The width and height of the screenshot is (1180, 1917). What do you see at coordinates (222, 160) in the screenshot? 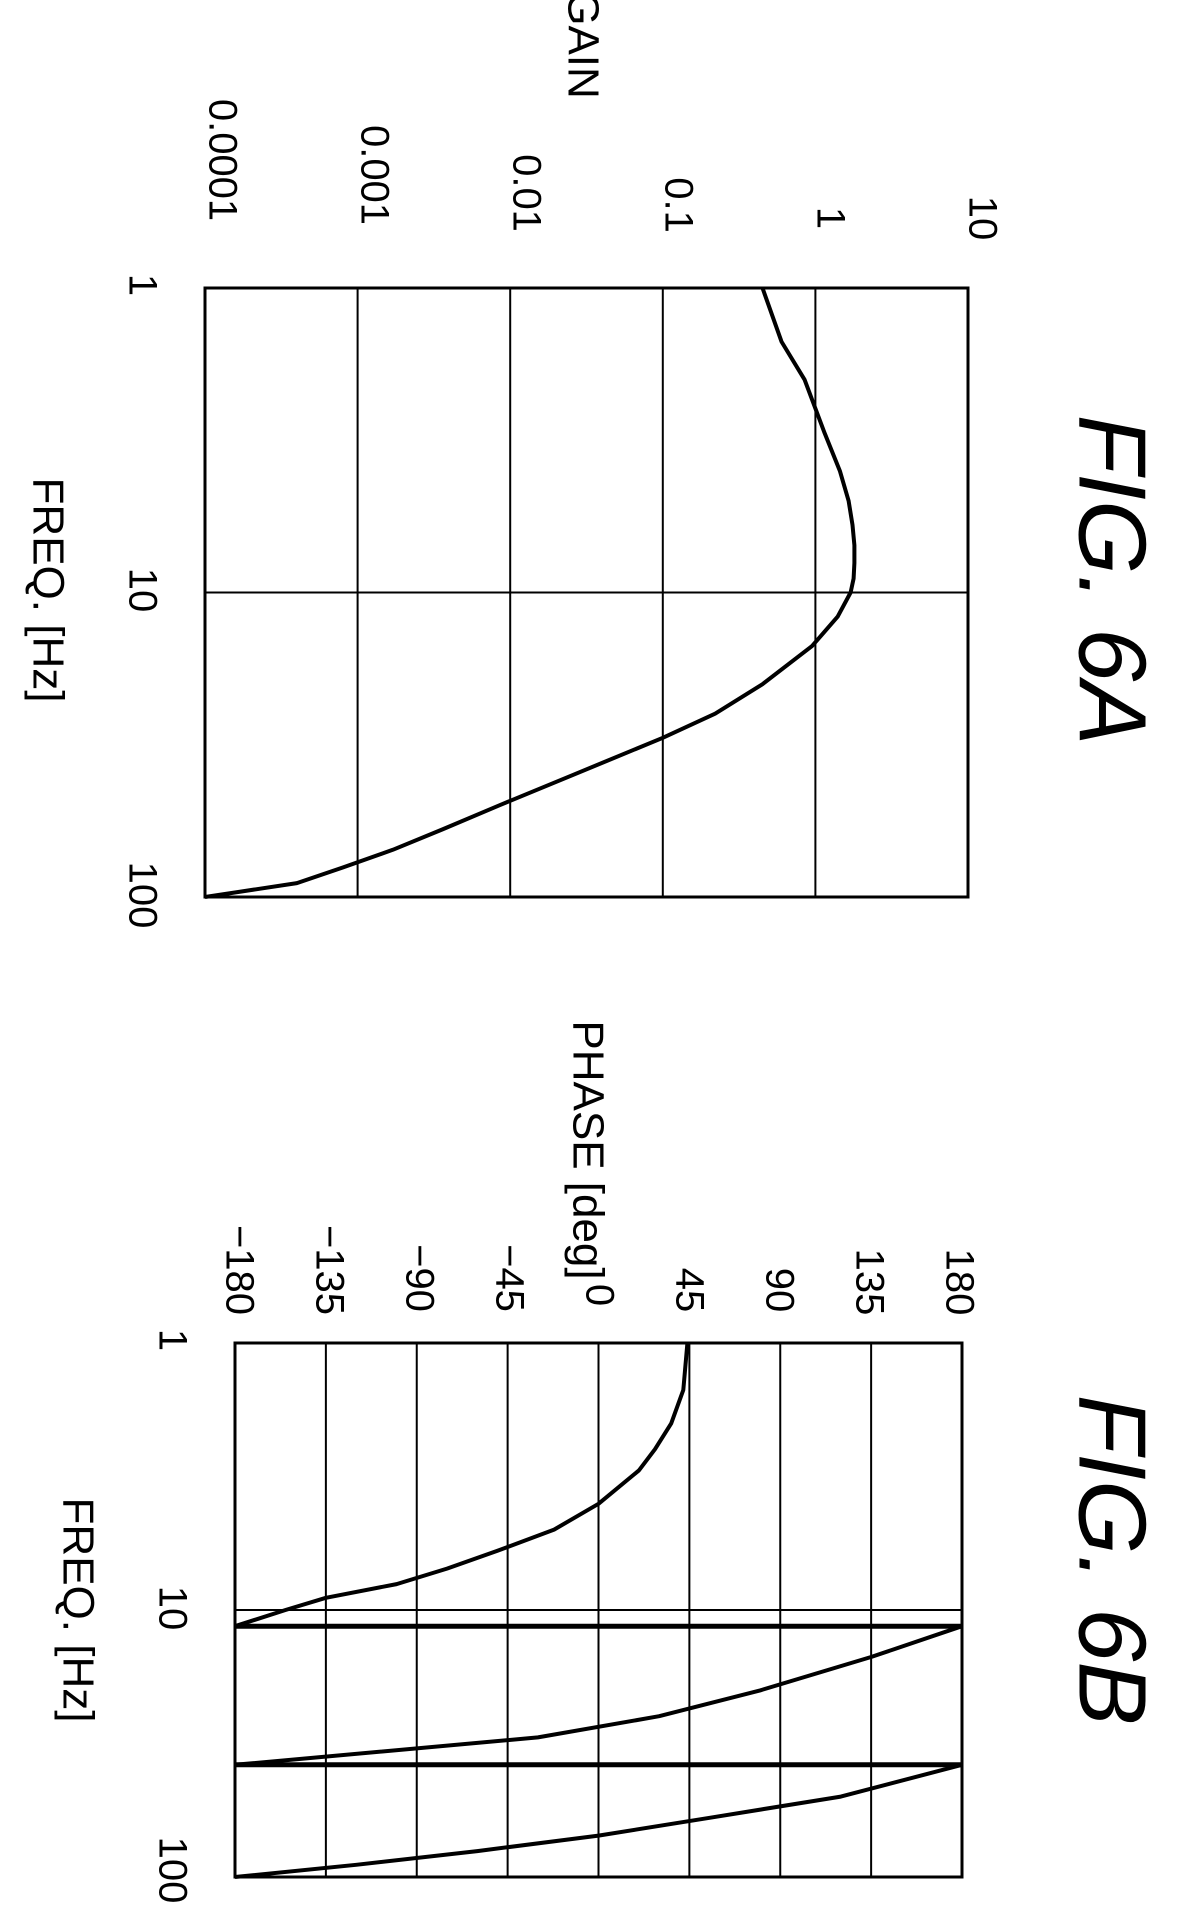
I see `gain-y-tick-label: 0.0001` at bounding box center [222, 160].